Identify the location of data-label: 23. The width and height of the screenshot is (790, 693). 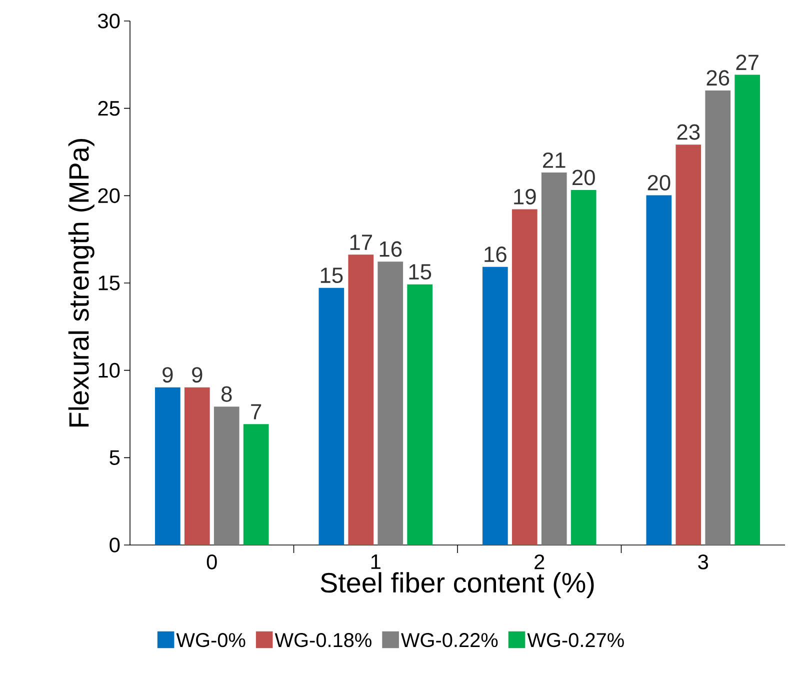
(688, 132).